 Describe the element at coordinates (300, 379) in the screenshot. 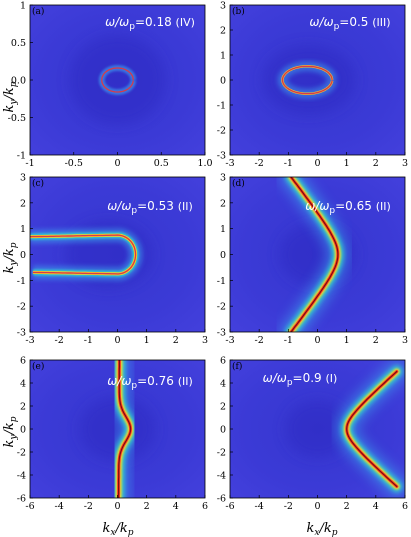

I see `omega-annotation: ω/ωp=0.9 (I)` at that location.